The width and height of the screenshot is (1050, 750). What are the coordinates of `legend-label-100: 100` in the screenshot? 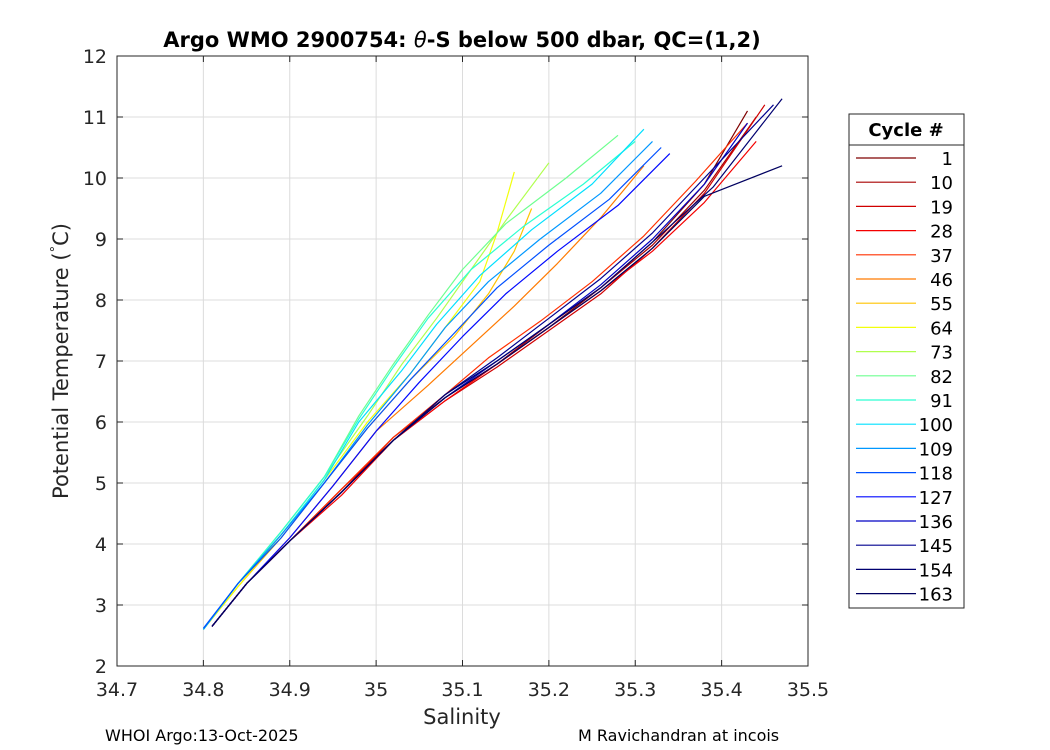 It's located at (936, 425).